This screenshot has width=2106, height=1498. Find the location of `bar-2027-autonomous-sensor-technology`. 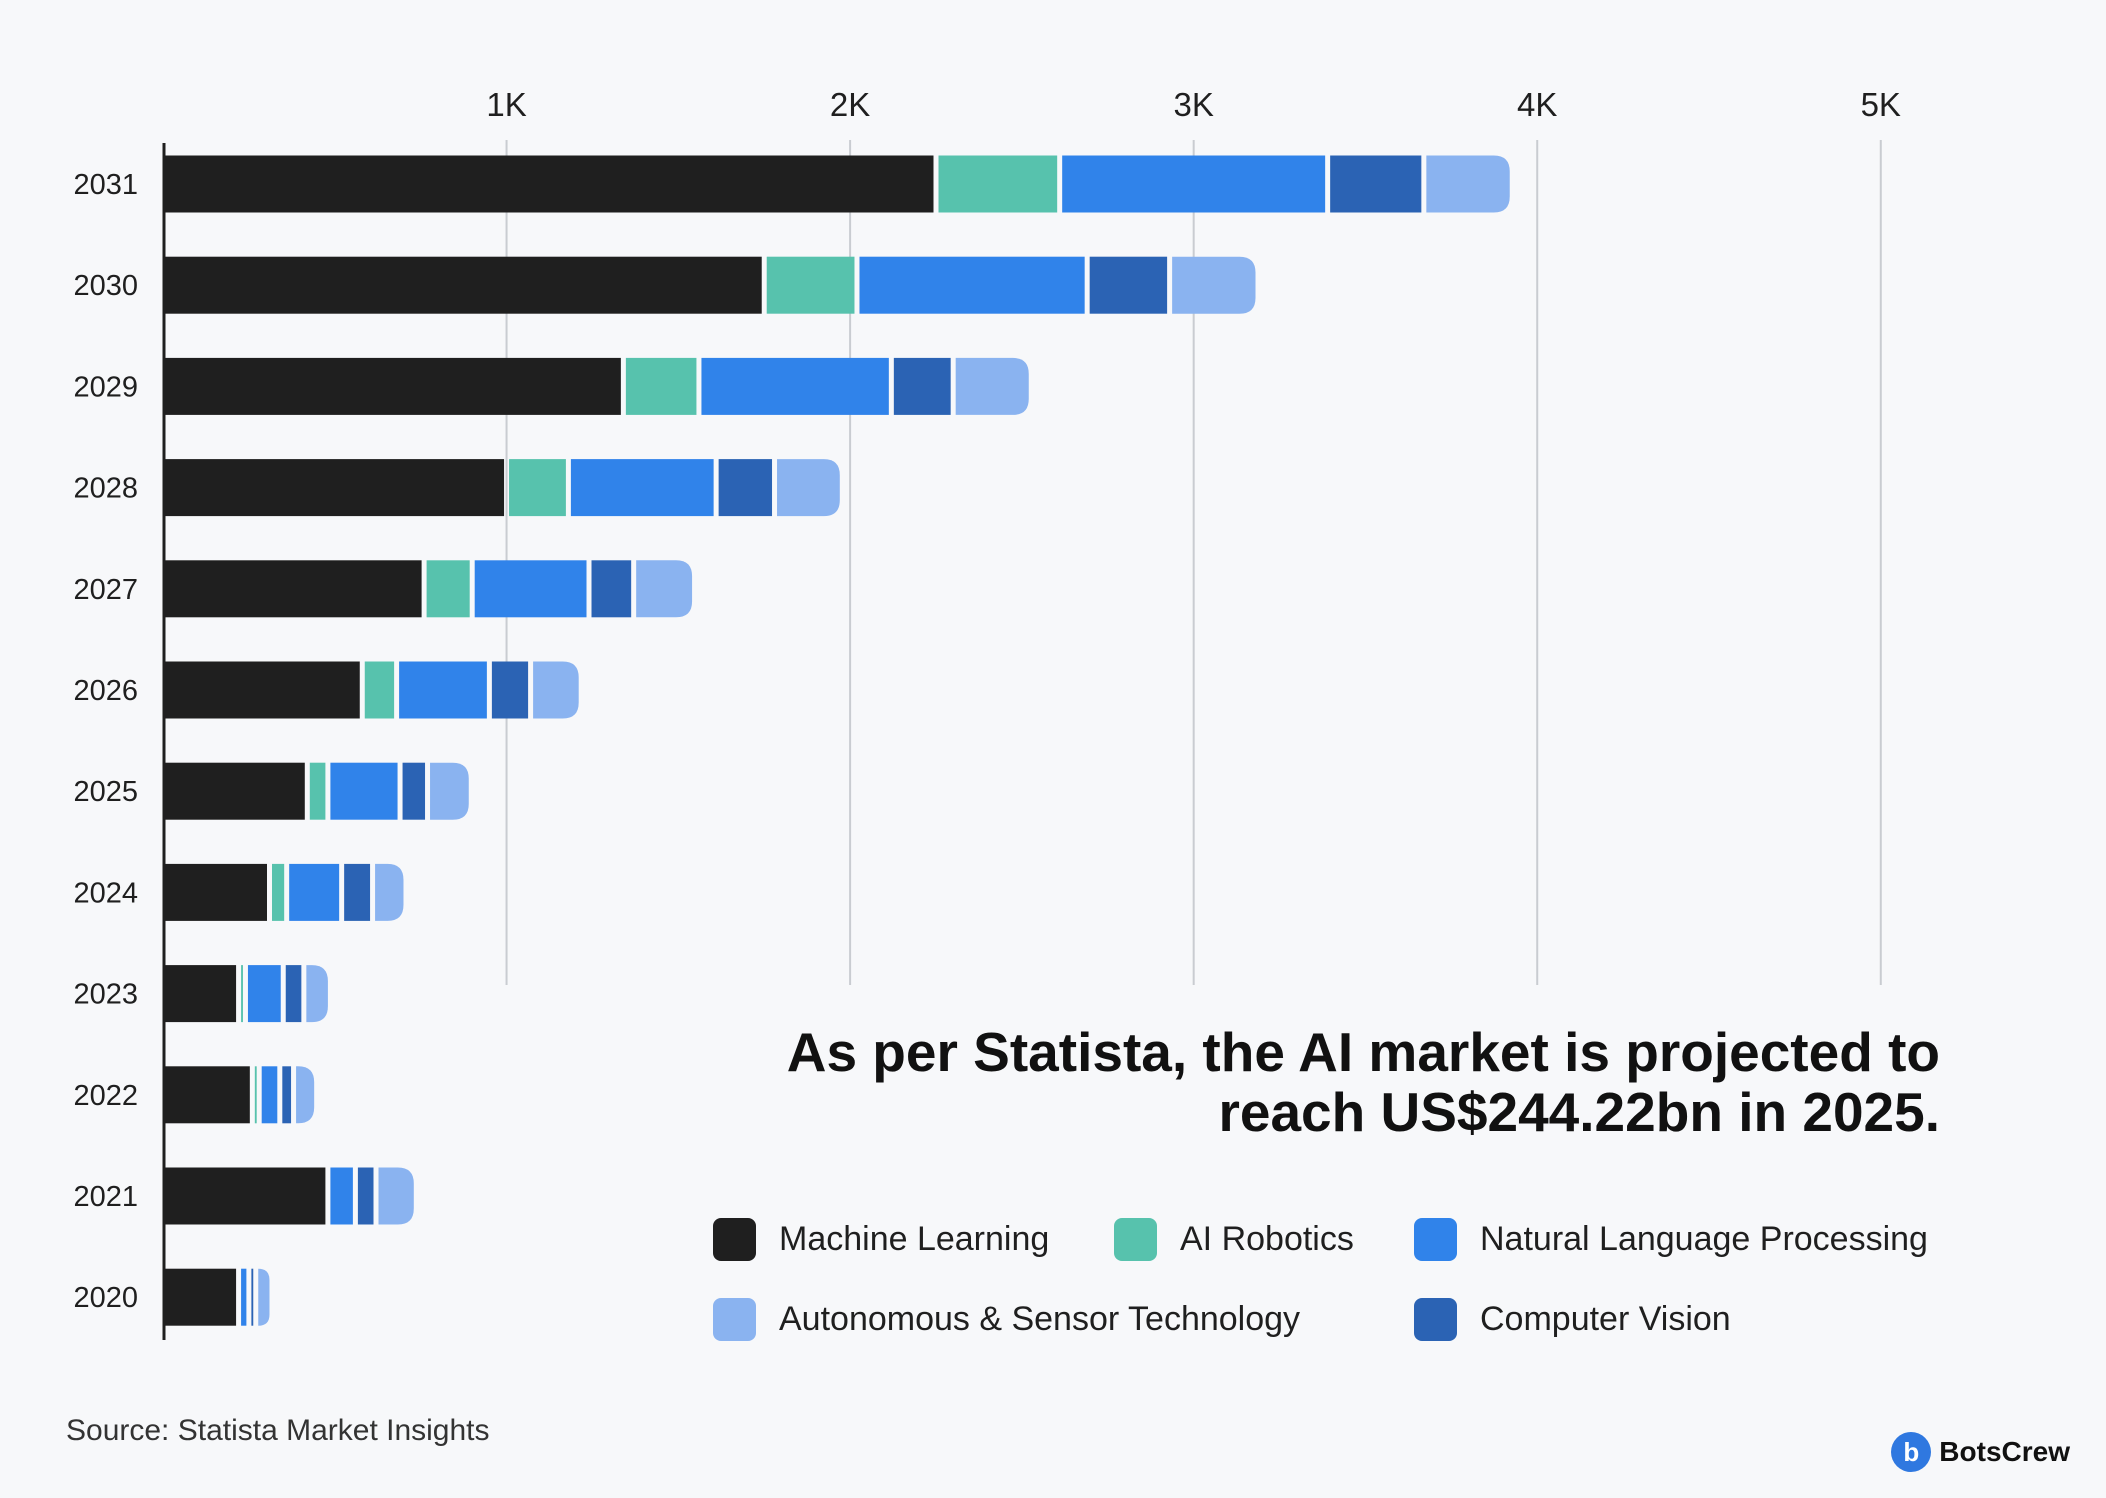

bar-2027-autonomous-sensor-technology is located at coordinates (664, 589).